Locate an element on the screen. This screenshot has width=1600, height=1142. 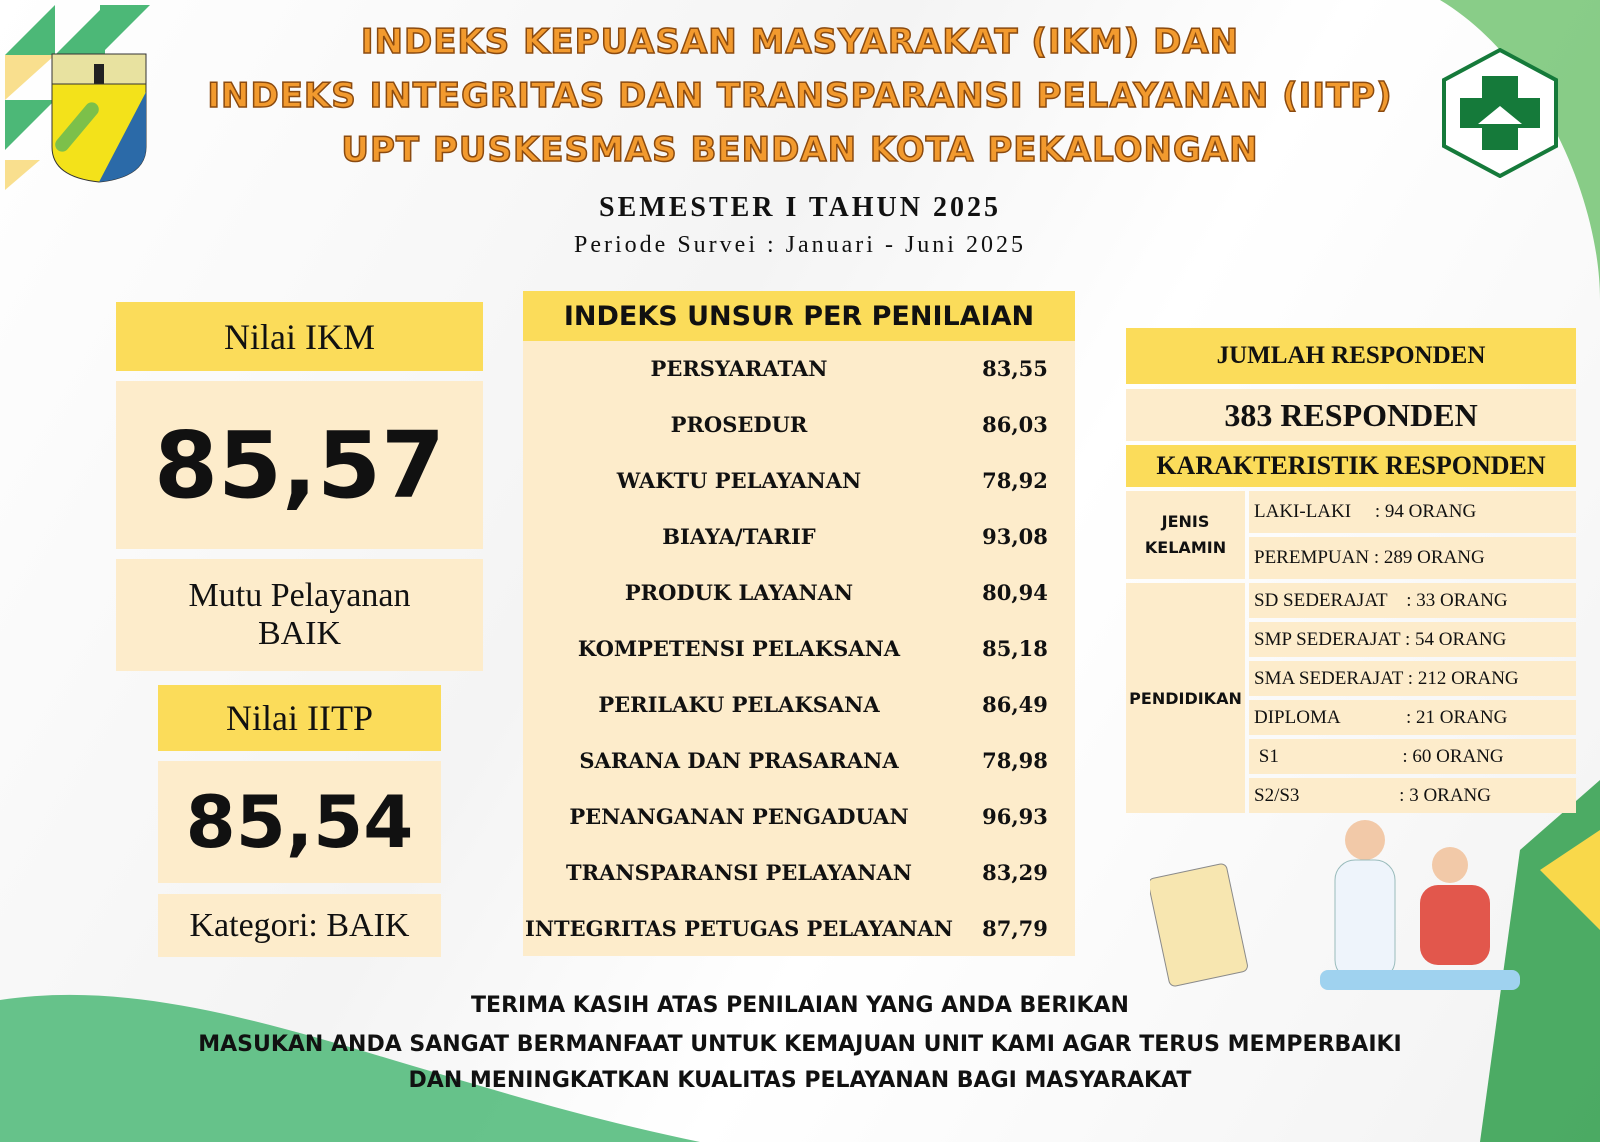
jumlah-responden-total: 383 RESPONDEN is located at coordinates (1351, 415).